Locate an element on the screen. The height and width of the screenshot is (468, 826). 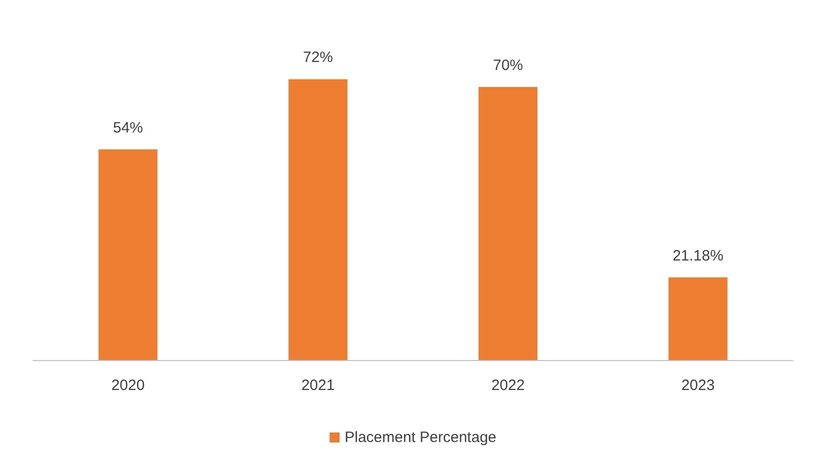
legend-label: Placement Percentage is located at coordinates (420, 437).